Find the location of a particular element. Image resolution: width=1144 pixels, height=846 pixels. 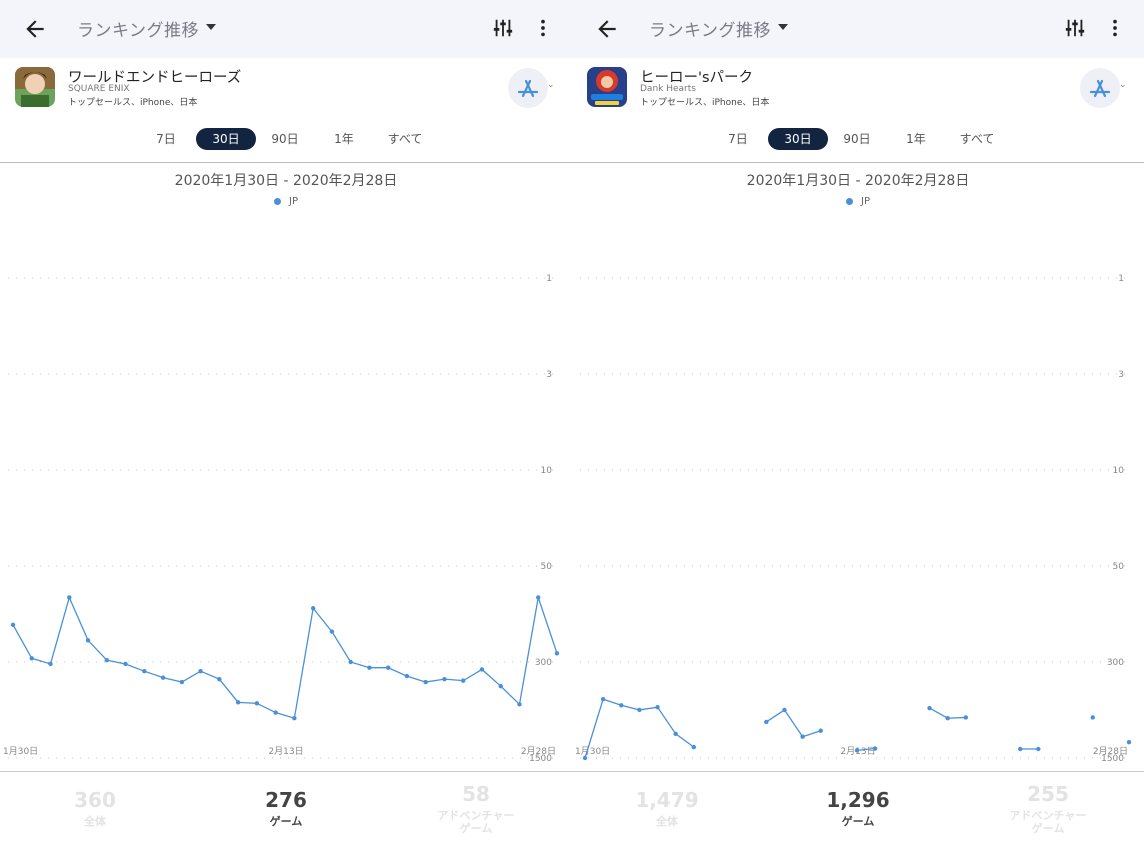

app-name: ワールドエンドヒーローズ is located at coordinates (155, 78).